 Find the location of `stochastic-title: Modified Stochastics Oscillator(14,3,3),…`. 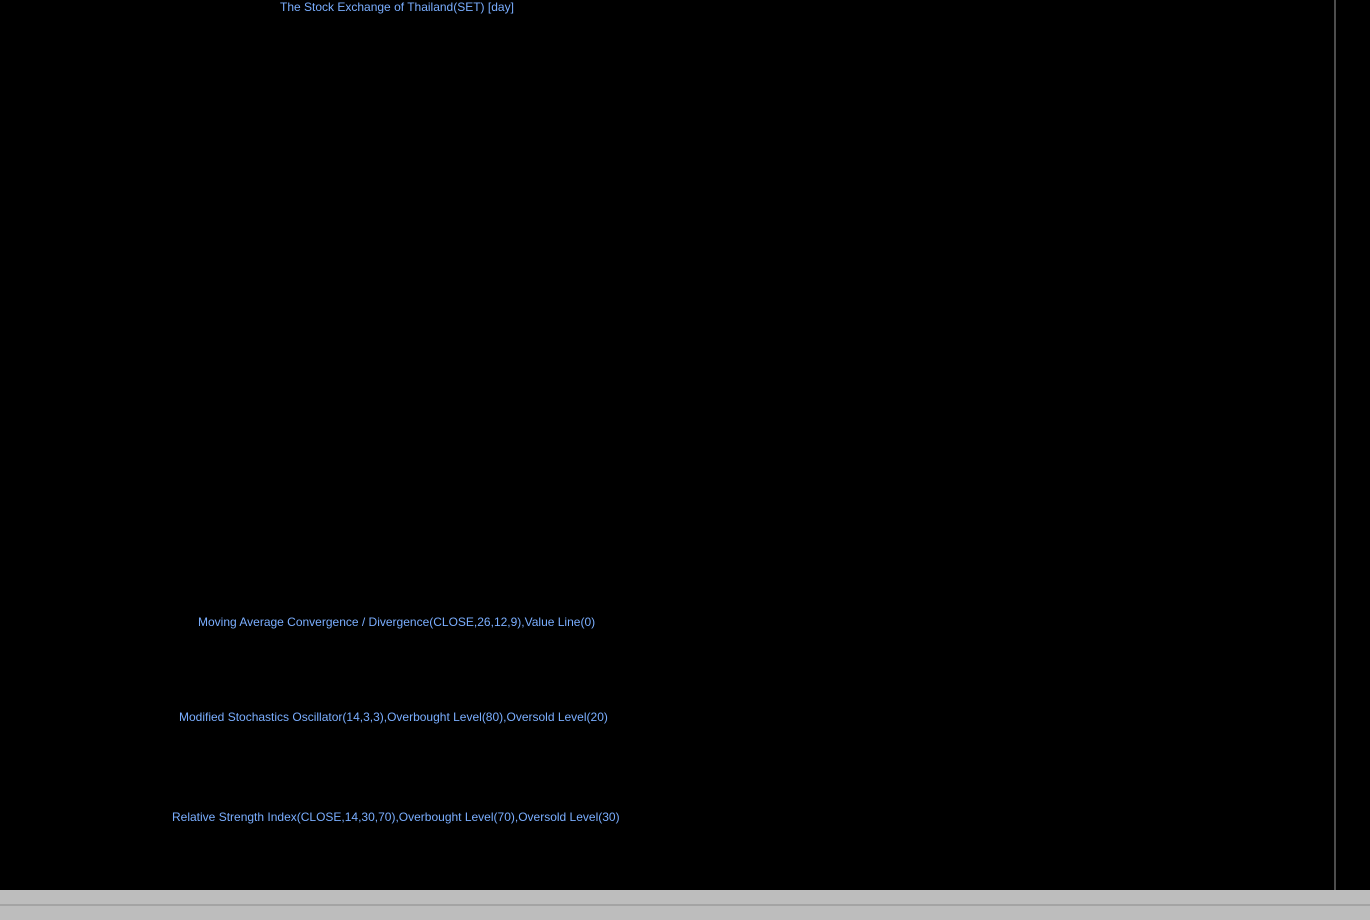

stochastic-title: Modified Stochastics Oscillator(14,3,3),… is located at coordinates (393, 717).